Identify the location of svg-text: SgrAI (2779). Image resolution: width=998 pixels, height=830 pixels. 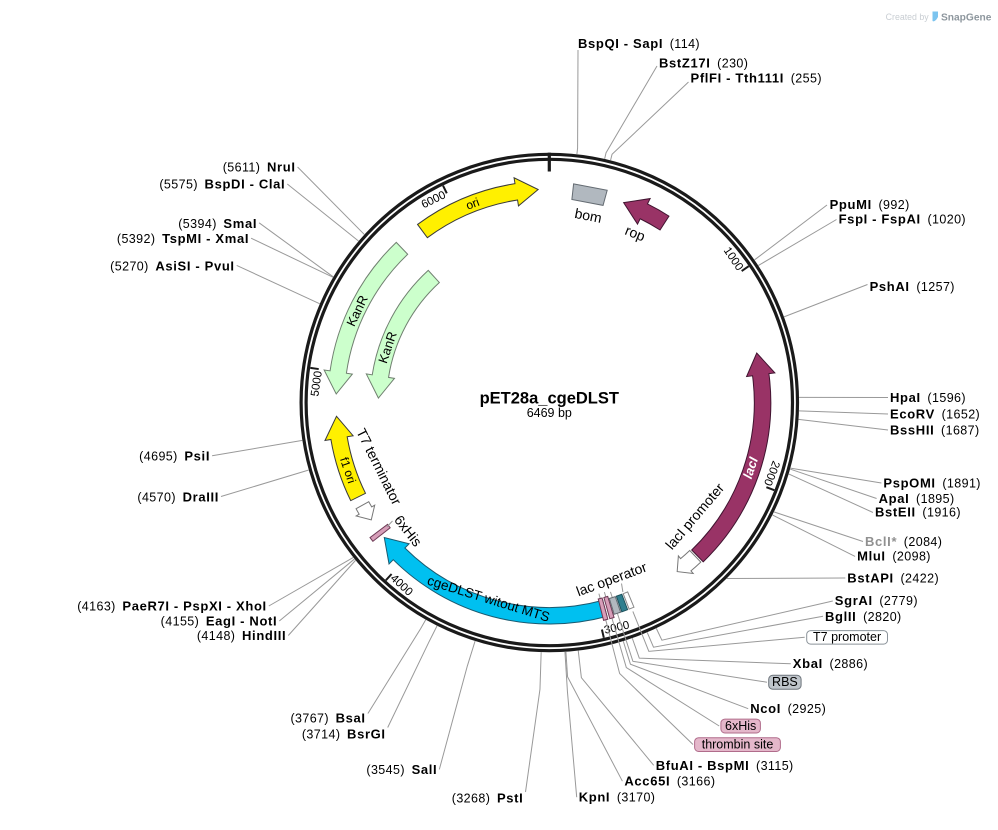
(876, 600).